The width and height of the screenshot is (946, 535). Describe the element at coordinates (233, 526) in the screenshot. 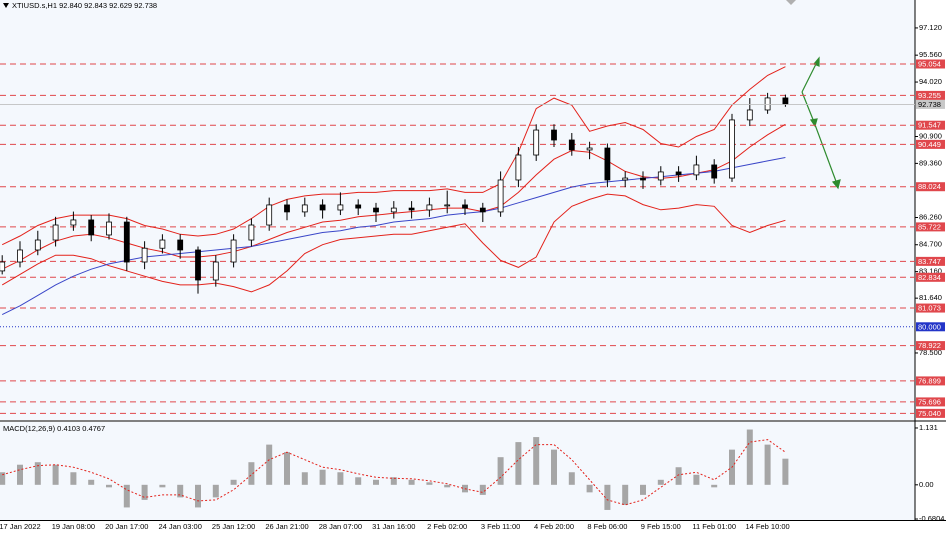

I see `time-label: 25 Jan 12:00` at that location.